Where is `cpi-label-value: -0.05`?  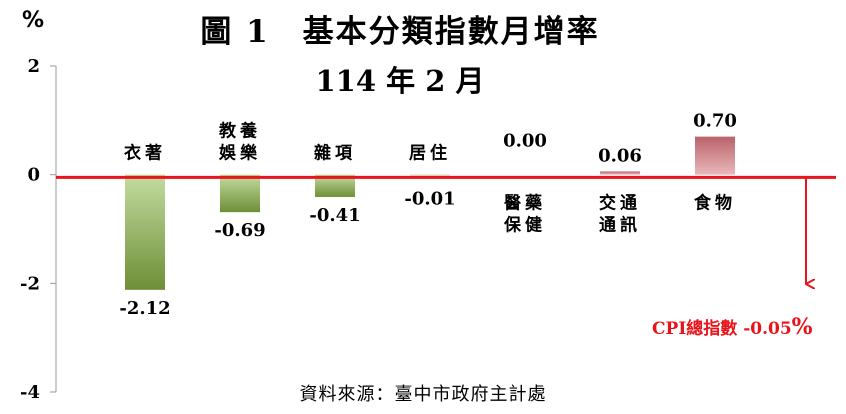 cpi-label-value: -0.05 is located at coordinates (767, 329).